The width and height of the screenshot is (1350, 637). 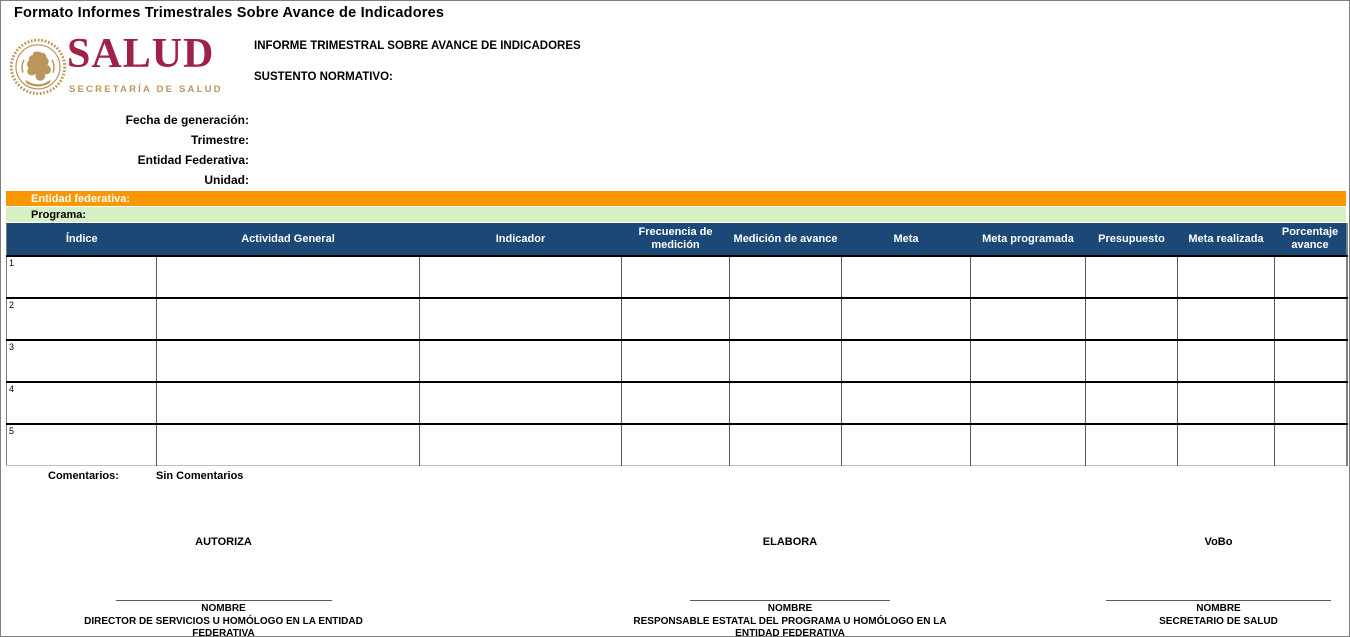 I want to click on value-fecha-generacion, so click(x=461, y=123).